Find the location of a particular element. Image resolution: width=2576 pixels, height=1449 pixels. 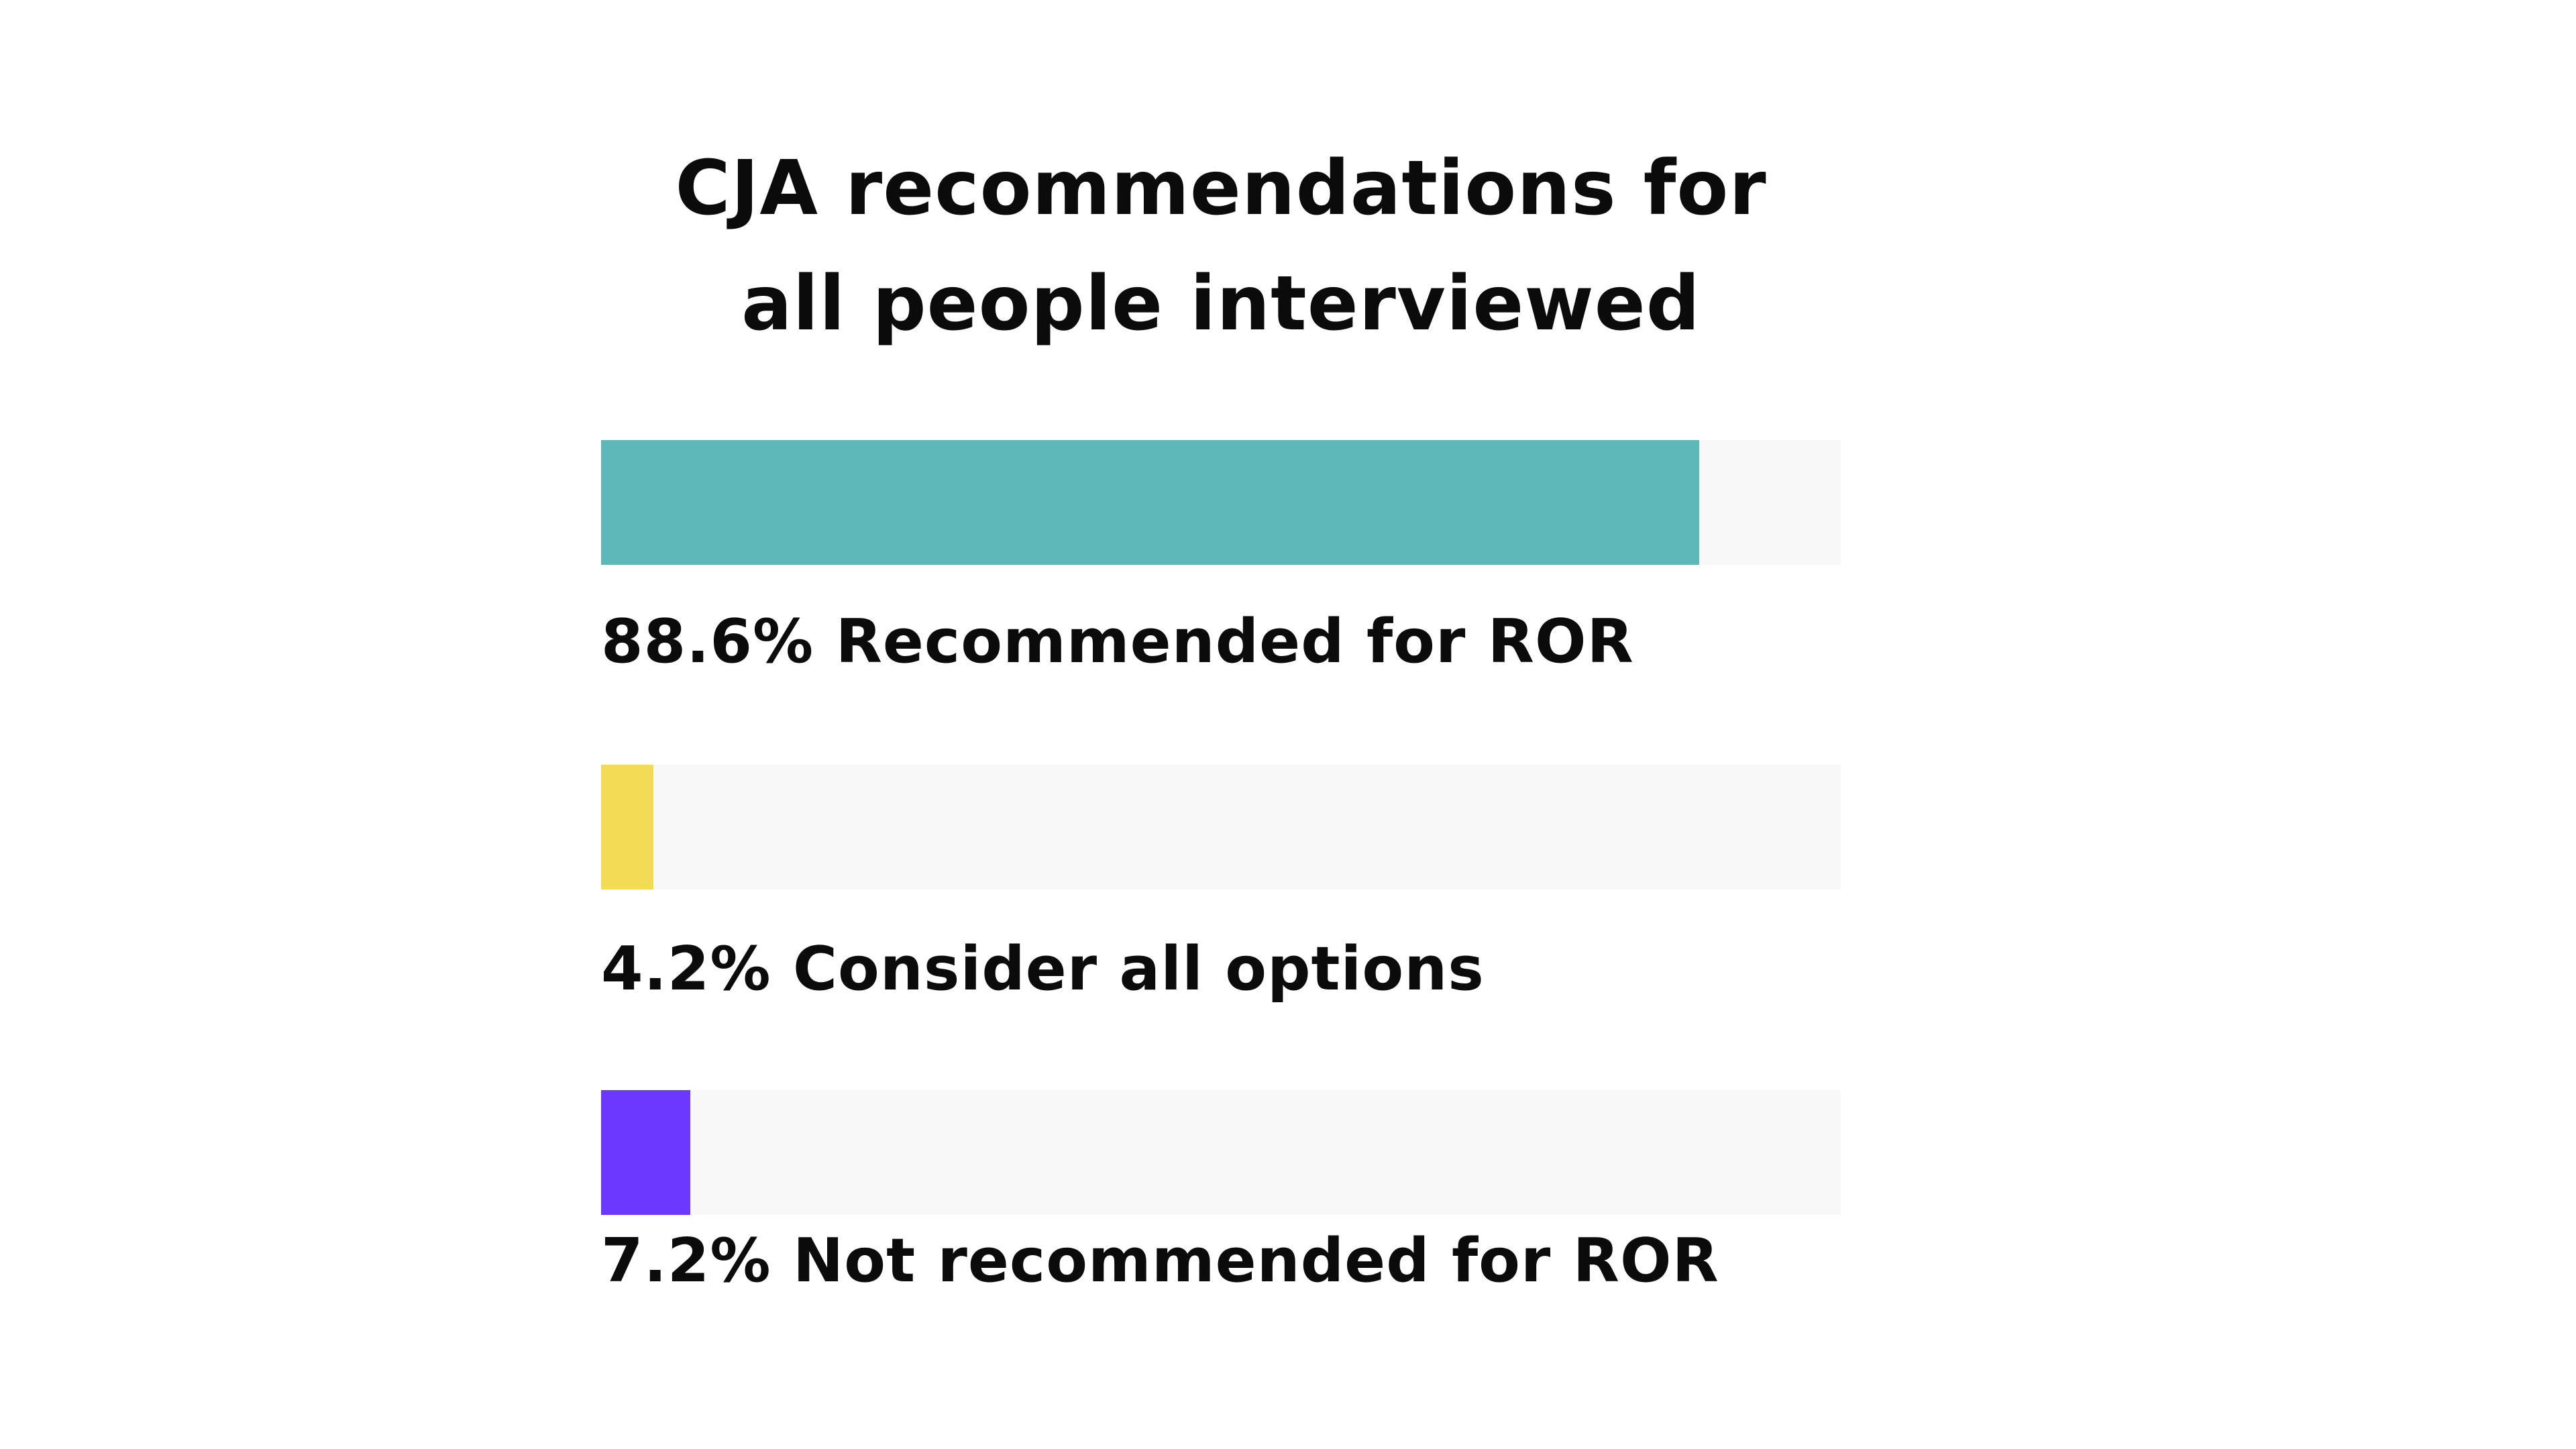

bar-row-recommended: 88.6% Recommended for ROR is located at coordinates (1221, 558).